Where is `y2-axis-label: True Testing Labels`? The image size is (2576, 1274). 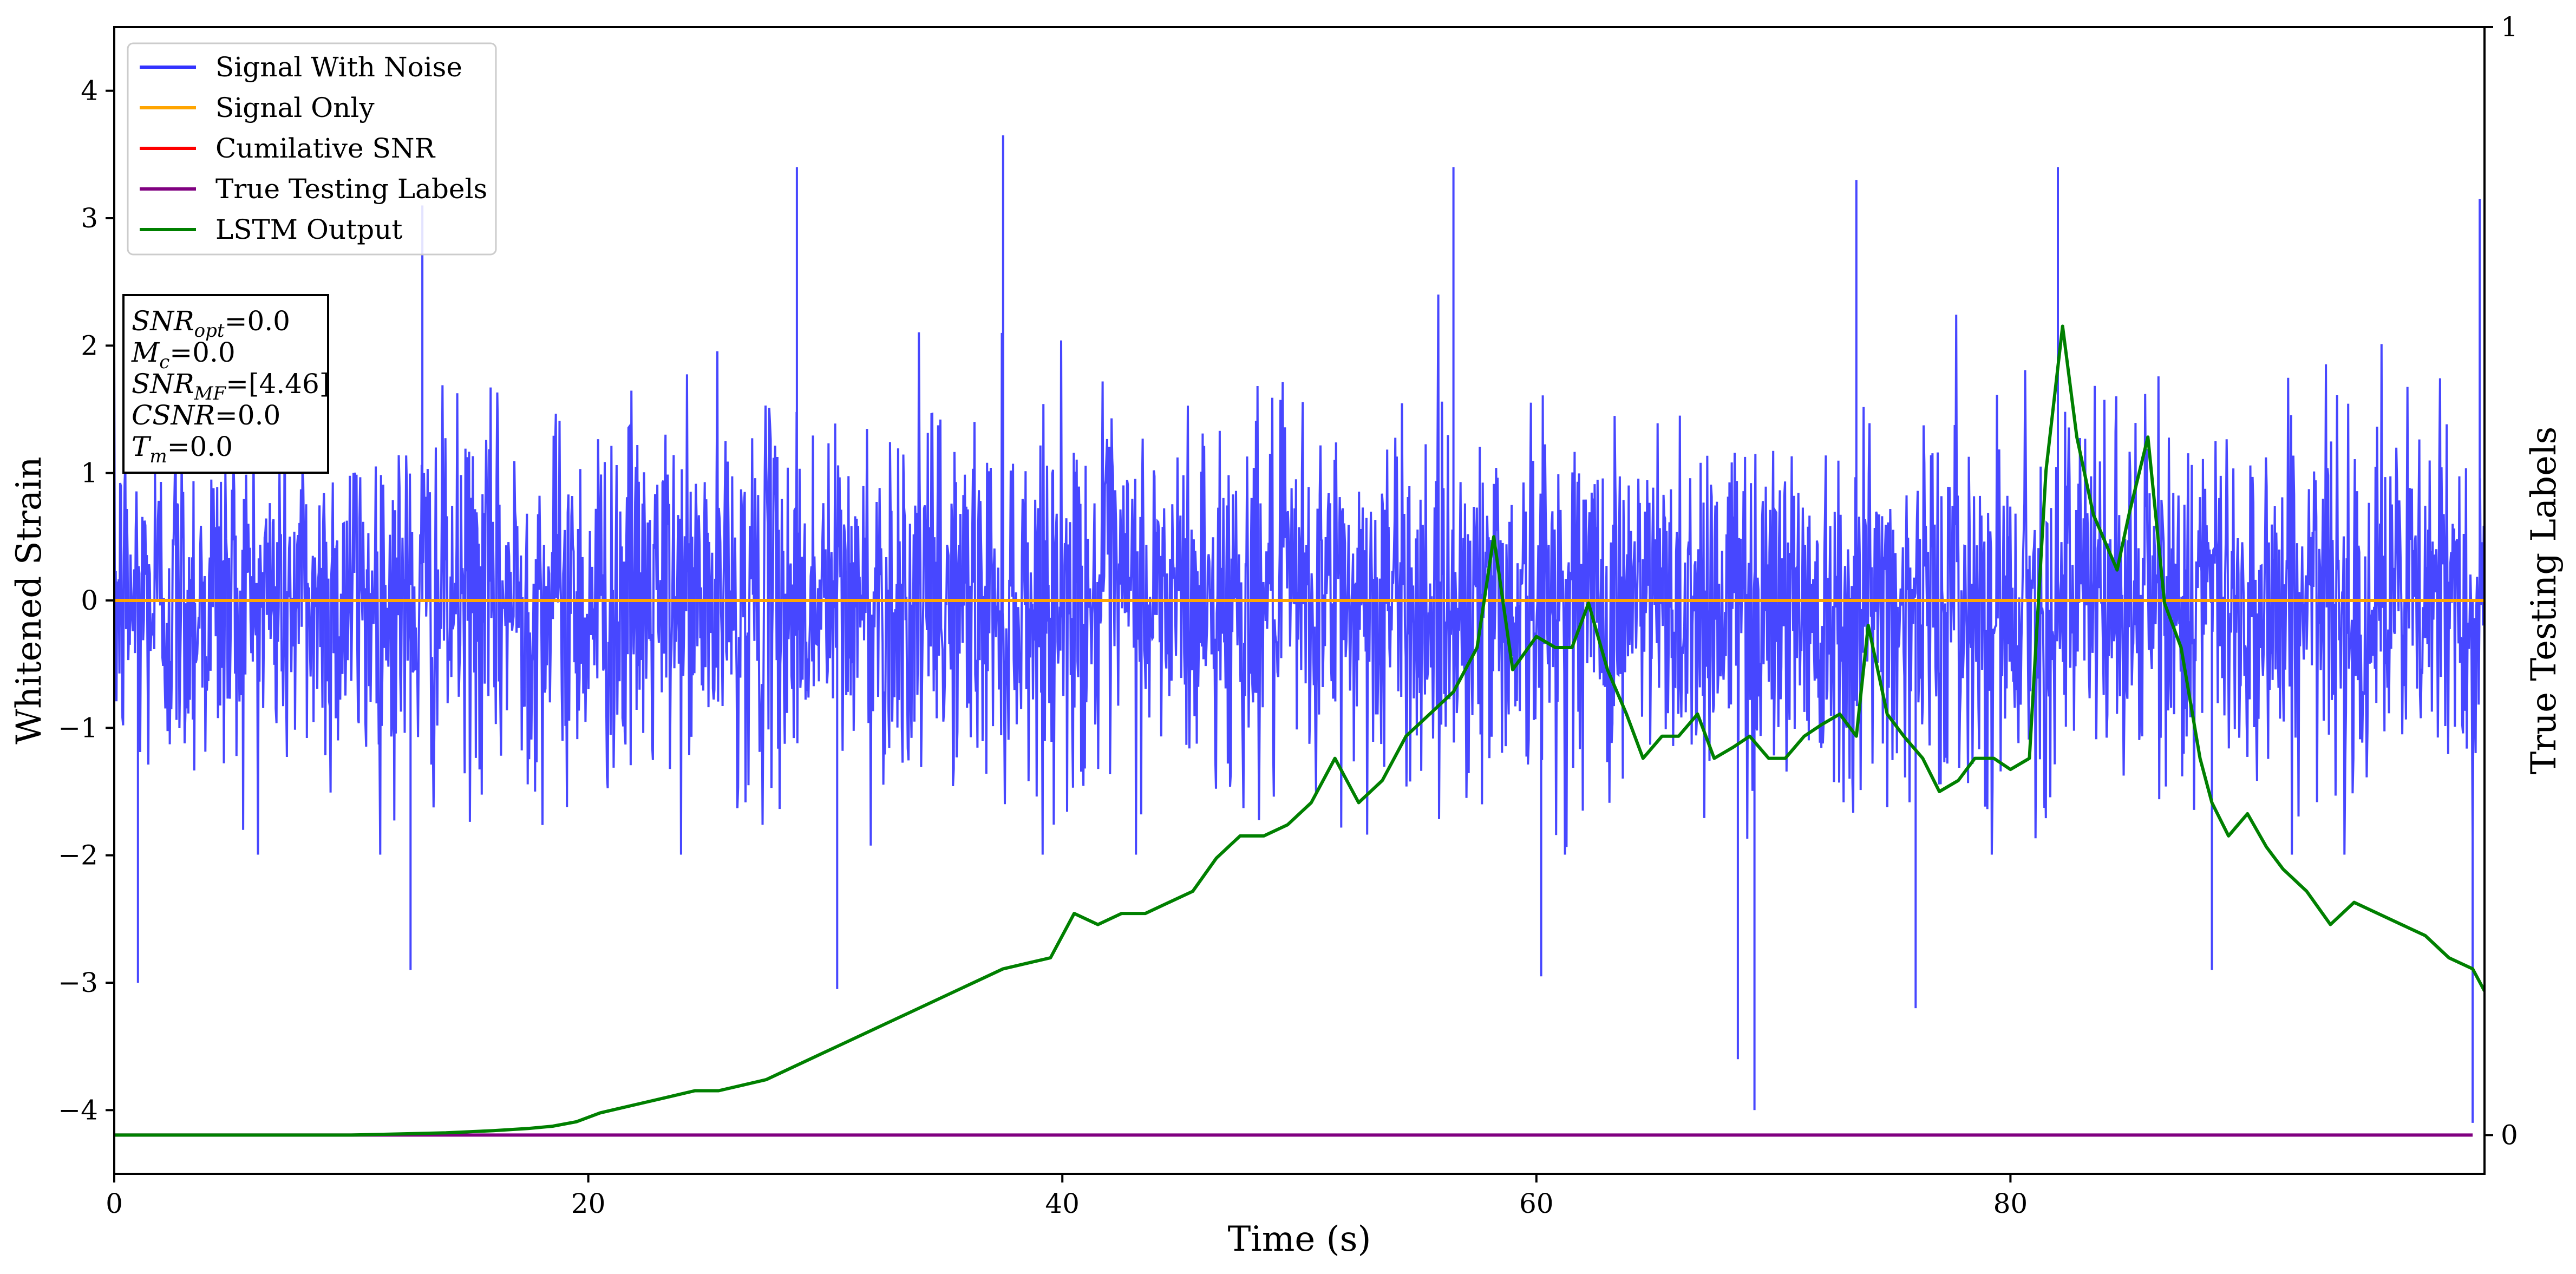
y2-axis-label: True Testing Labels is located at coordinates (2544, 601).